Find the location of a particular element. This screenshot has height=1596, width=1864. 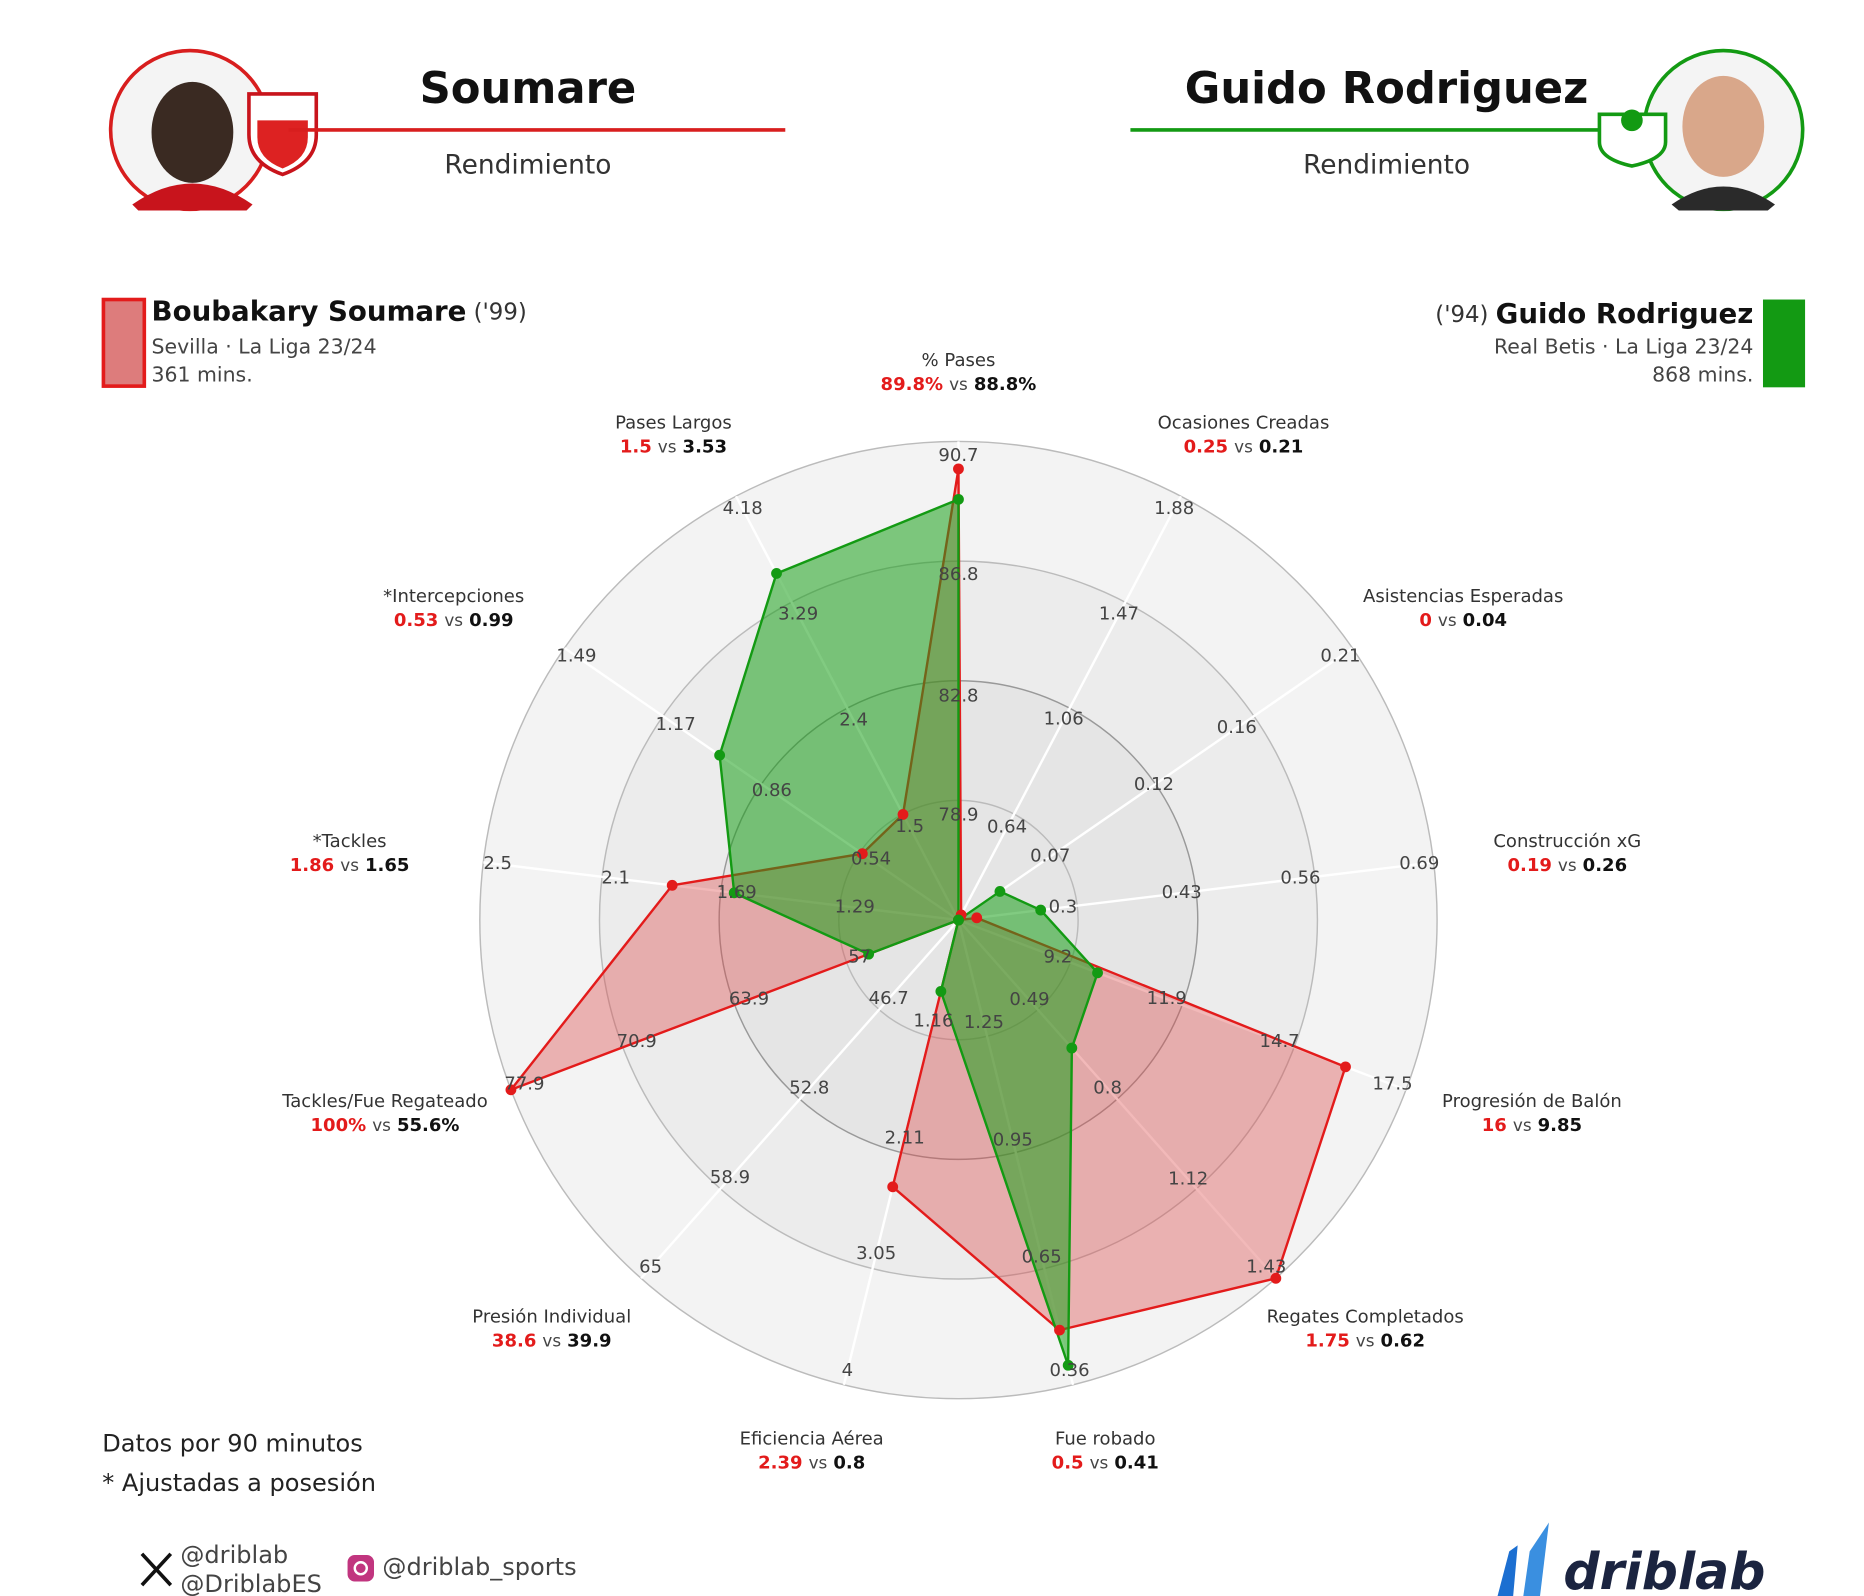

axis-values: 16 vs 9.85 is located at coordinates (1532, 1125).